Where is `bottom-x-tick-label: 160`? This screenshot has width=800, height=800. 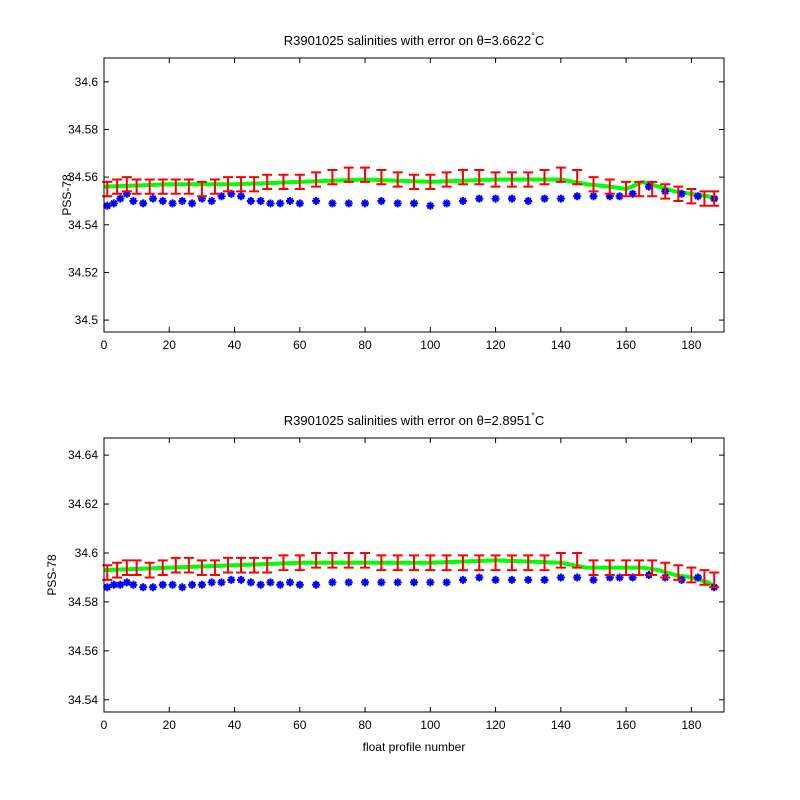
bottom-x-tick-label: 160 is located at coordinates (626, 725).